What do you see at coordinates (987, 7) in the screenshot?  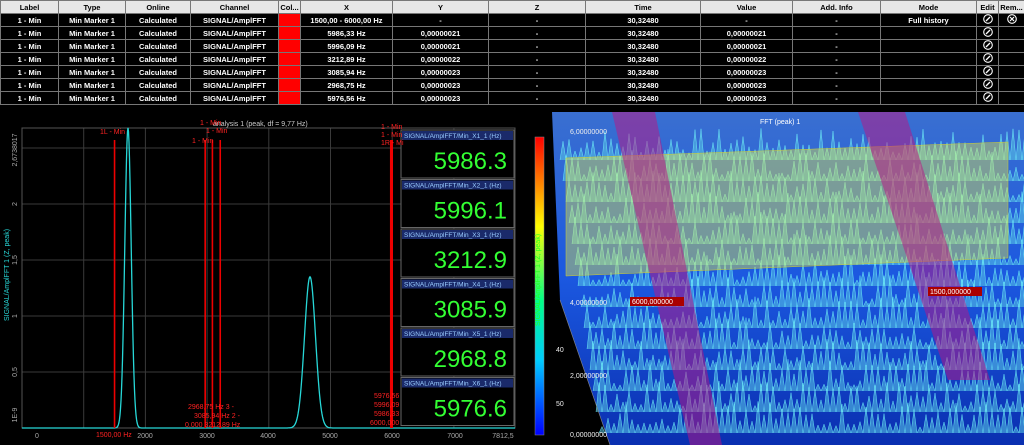 I see `column-header: Edit` at bounding box center [987, 7].